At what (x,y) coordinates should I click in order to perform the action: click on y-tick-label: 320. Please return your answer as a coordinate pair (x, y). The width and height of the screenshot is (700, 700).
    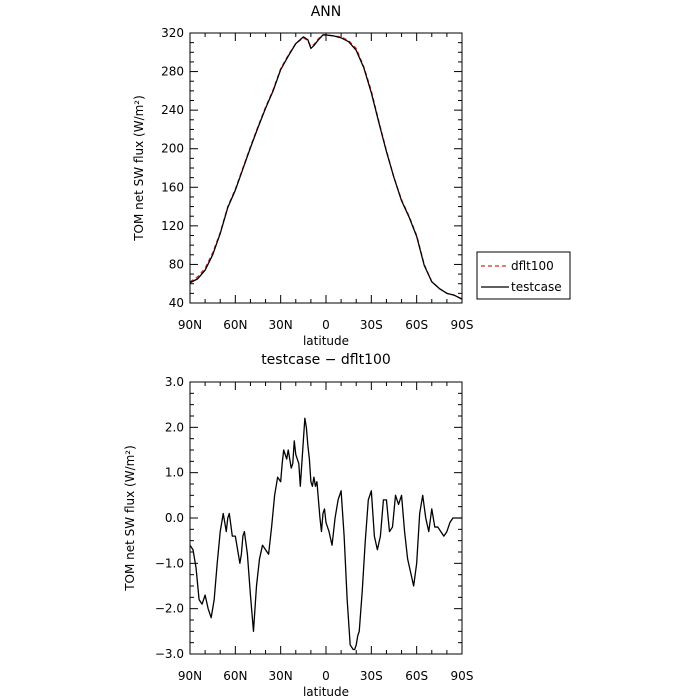
    Looking at the image, I should click on (172, 33).